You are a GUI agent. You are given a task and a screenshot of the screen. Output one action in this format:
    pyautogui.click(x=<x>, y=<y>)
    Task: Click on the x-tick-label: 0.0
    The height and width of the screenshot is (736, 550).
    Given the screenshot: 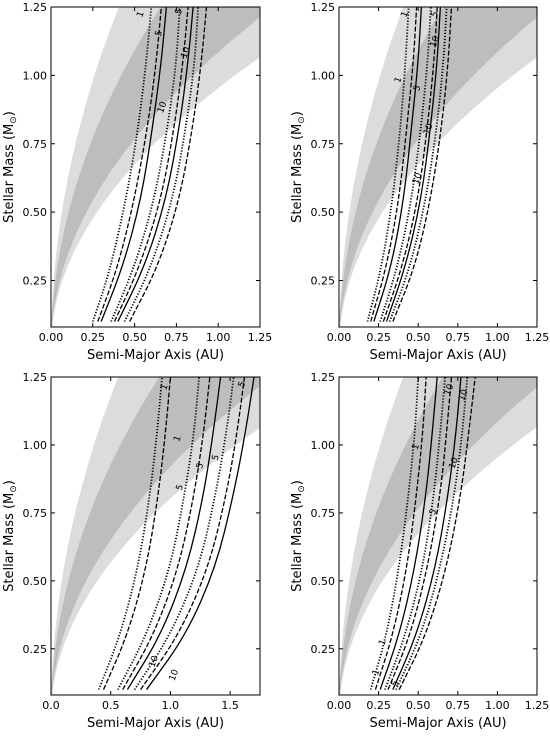 What is the action you would take?
    pyautogui.click(x=51, y=705)
    